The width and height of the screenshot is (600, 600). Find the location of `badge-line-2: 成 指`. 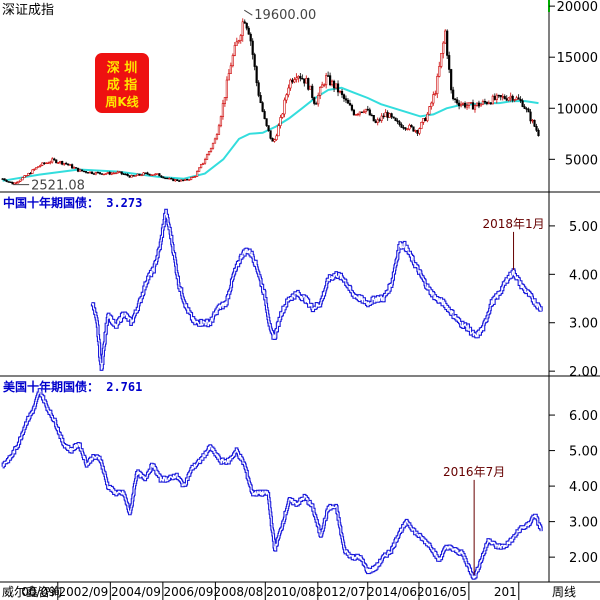

badge-line-2: 成 指 is located at coordinates (122, 85).